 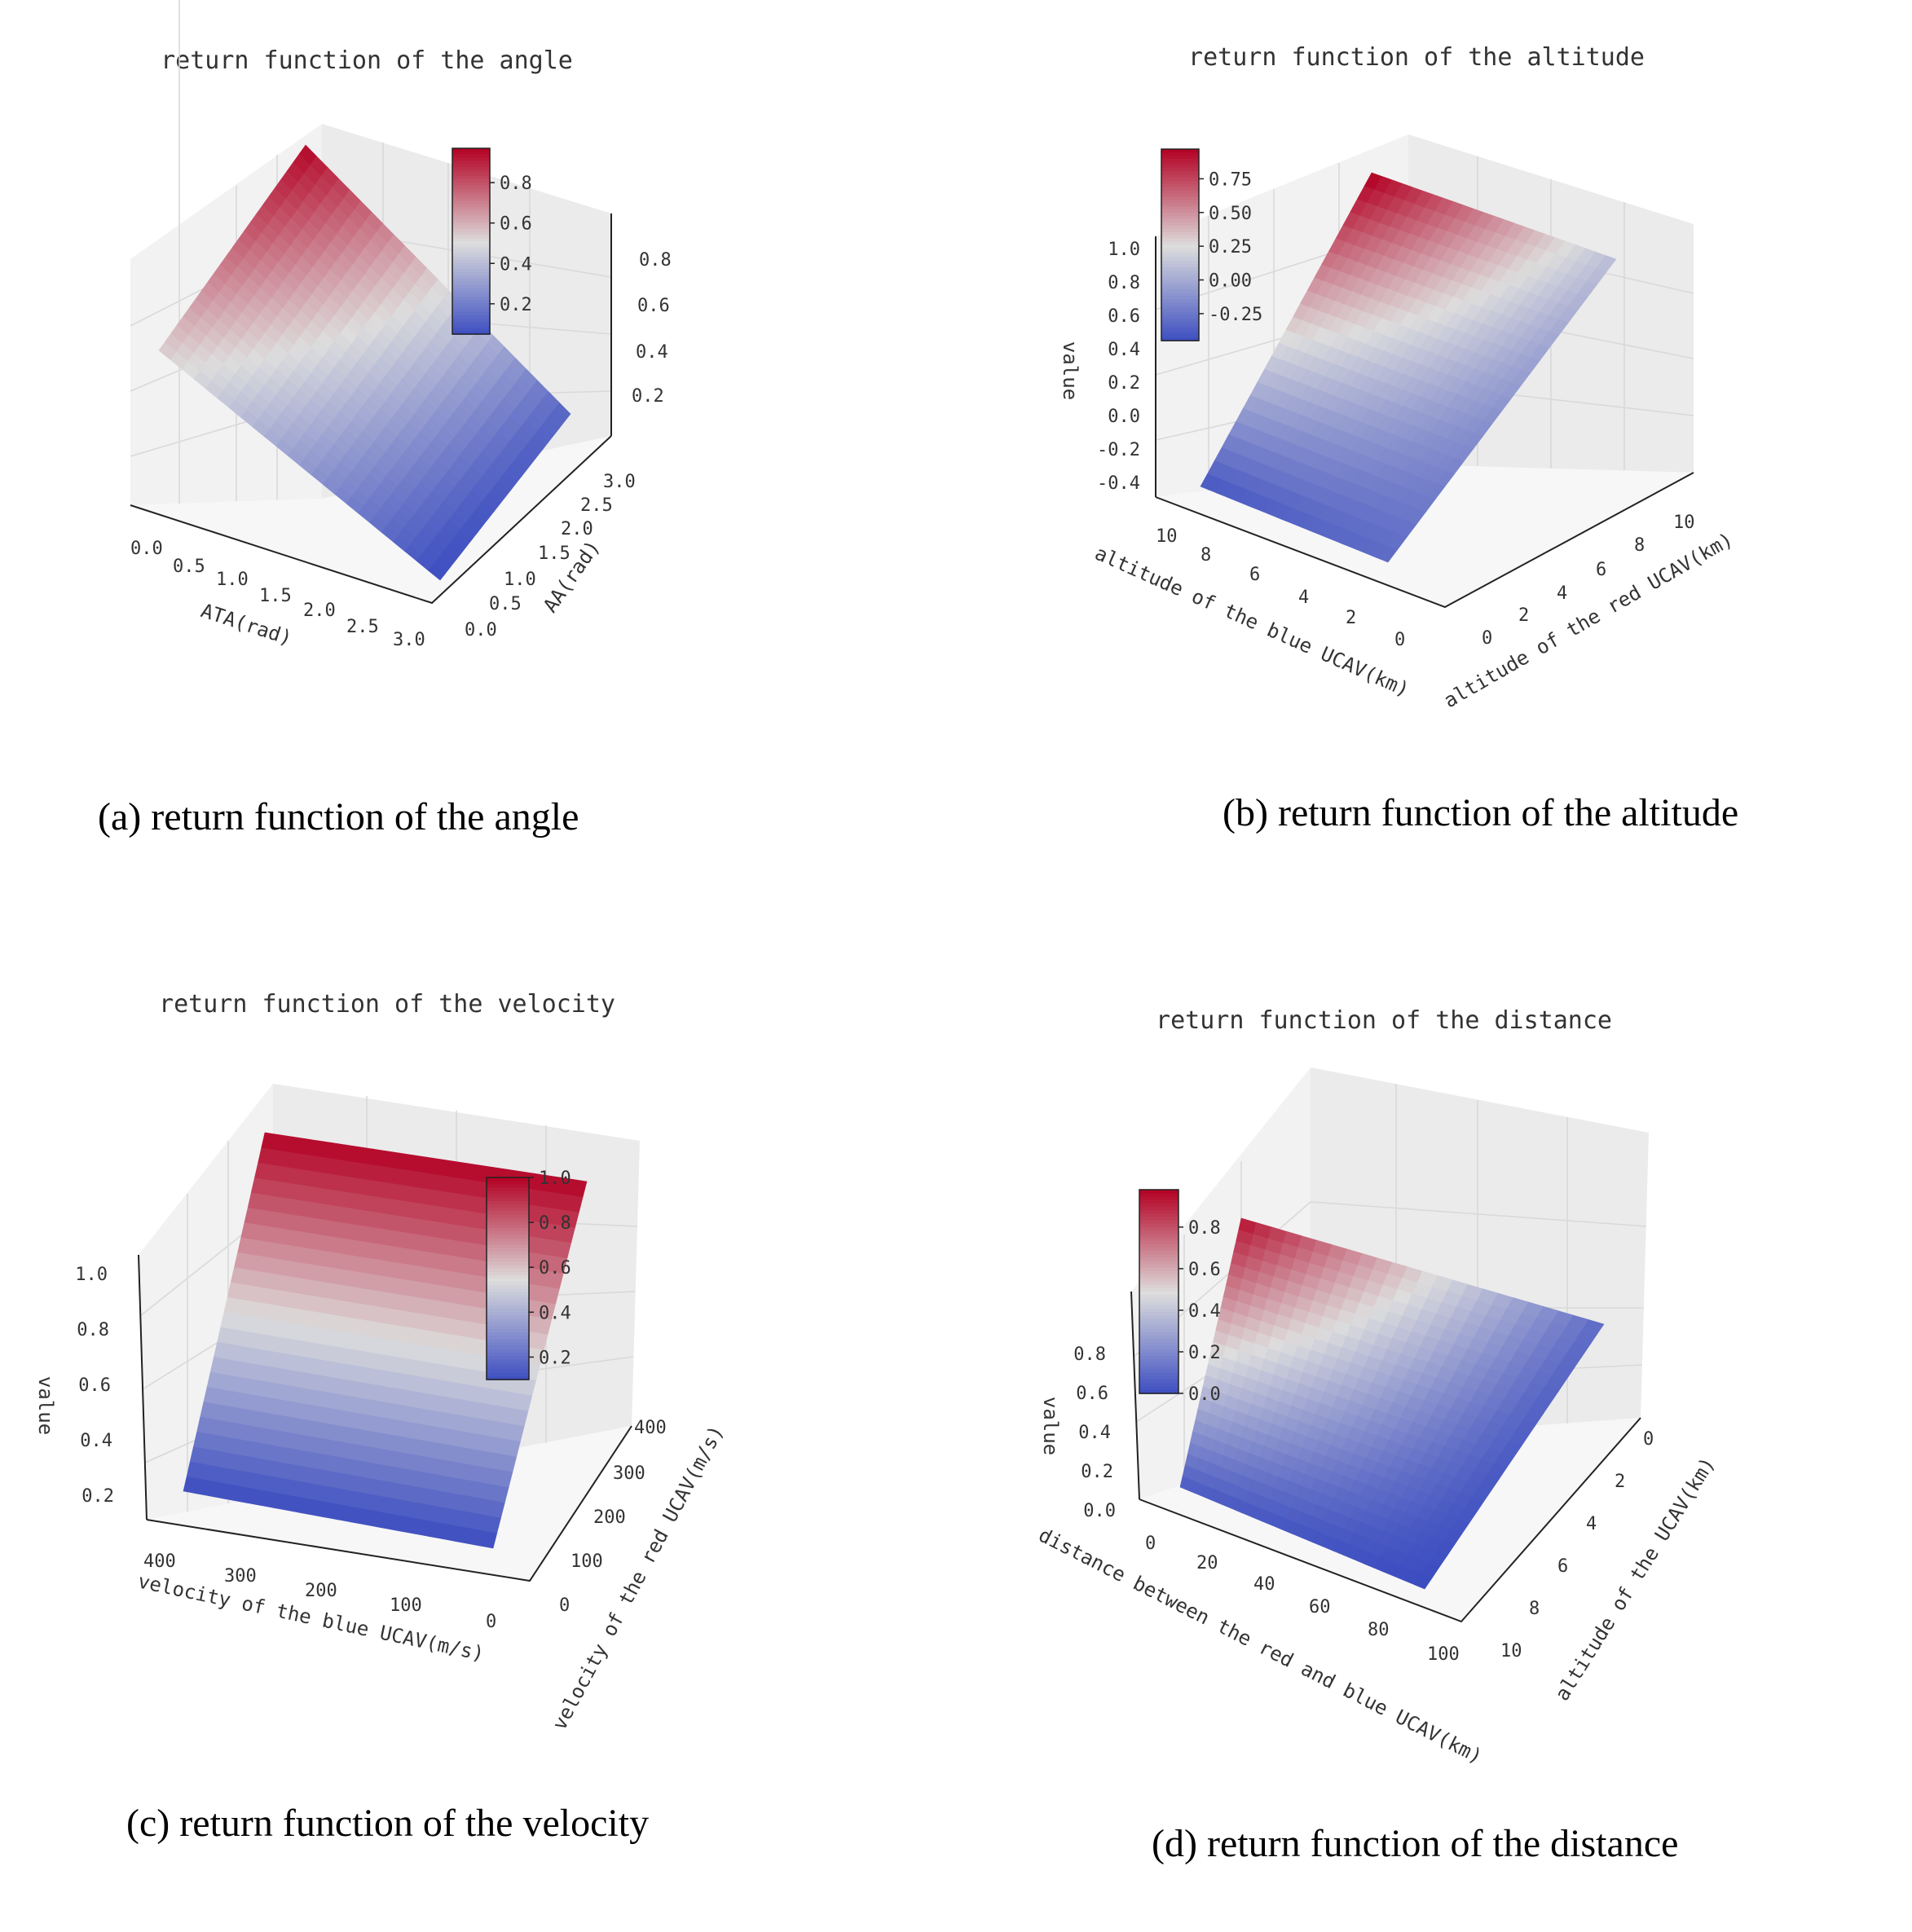 What do you see at coordinates (1415, 1843) in the screenshot?
I see `figure-caption: (d) return function of the distance` at bounding box center [1415, 1843].